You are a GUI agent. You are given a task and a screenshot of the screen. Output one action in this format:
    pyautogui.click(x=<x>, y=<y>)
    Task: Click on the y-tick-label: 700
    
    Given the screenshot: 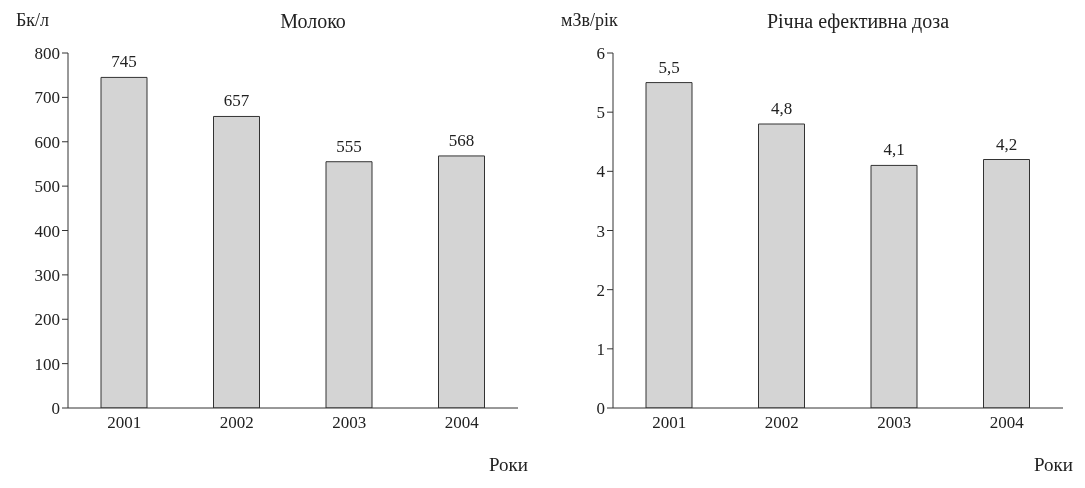 What is the action you would take?
    pyautogui.click(x=47, y=98)
    